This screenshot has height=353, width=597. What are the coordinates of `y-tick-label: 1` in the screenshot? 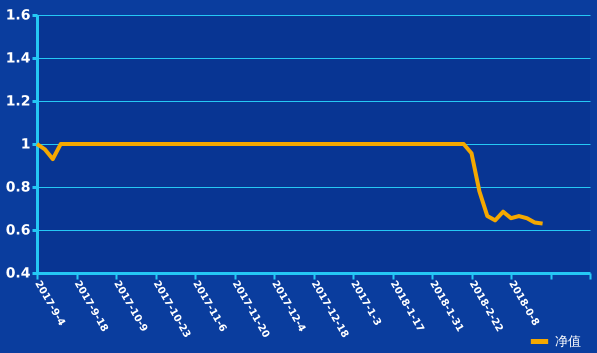 It's located at (25, 144).